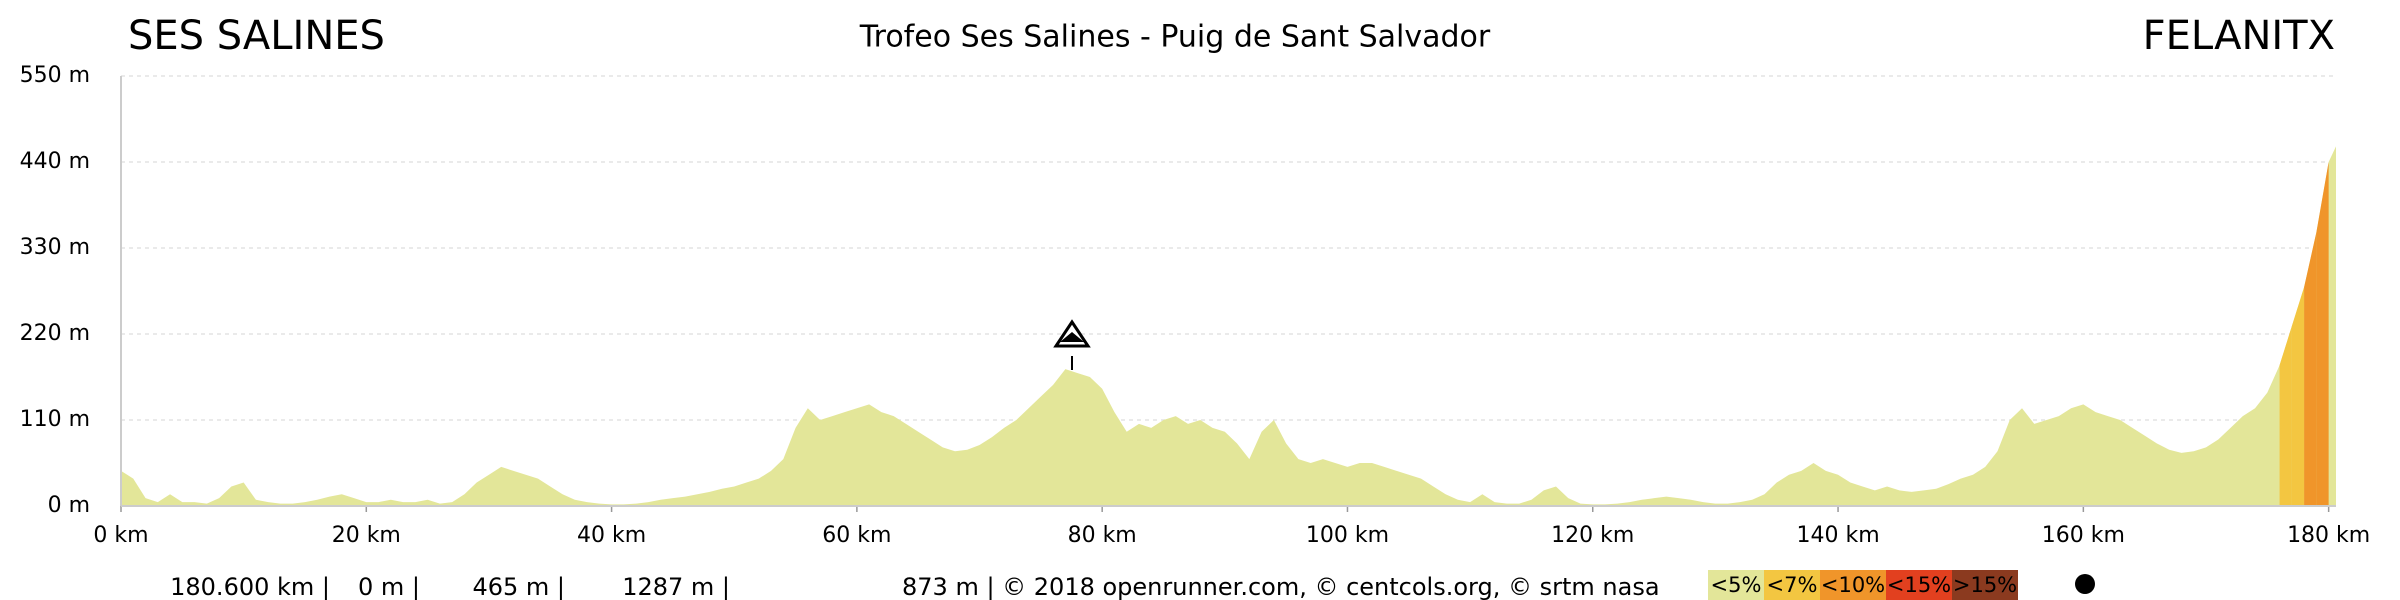 This screenshot has height=600, width=2400. I want to click on legend-label: <15%, so click(1919, 585).